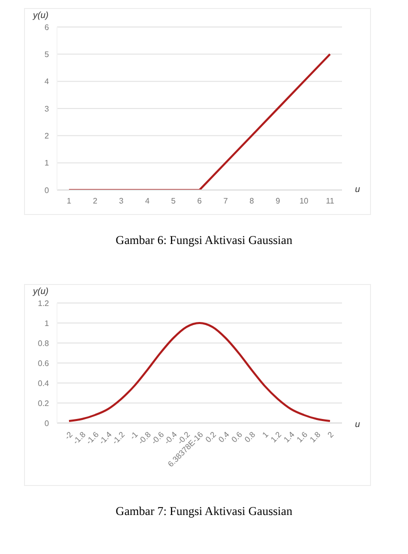 The width and height of the screenshot is (408, 554). Describe the element at coordinates (237, 437) in the screenshot. I see `x-tick-label: 0.6` at that location.